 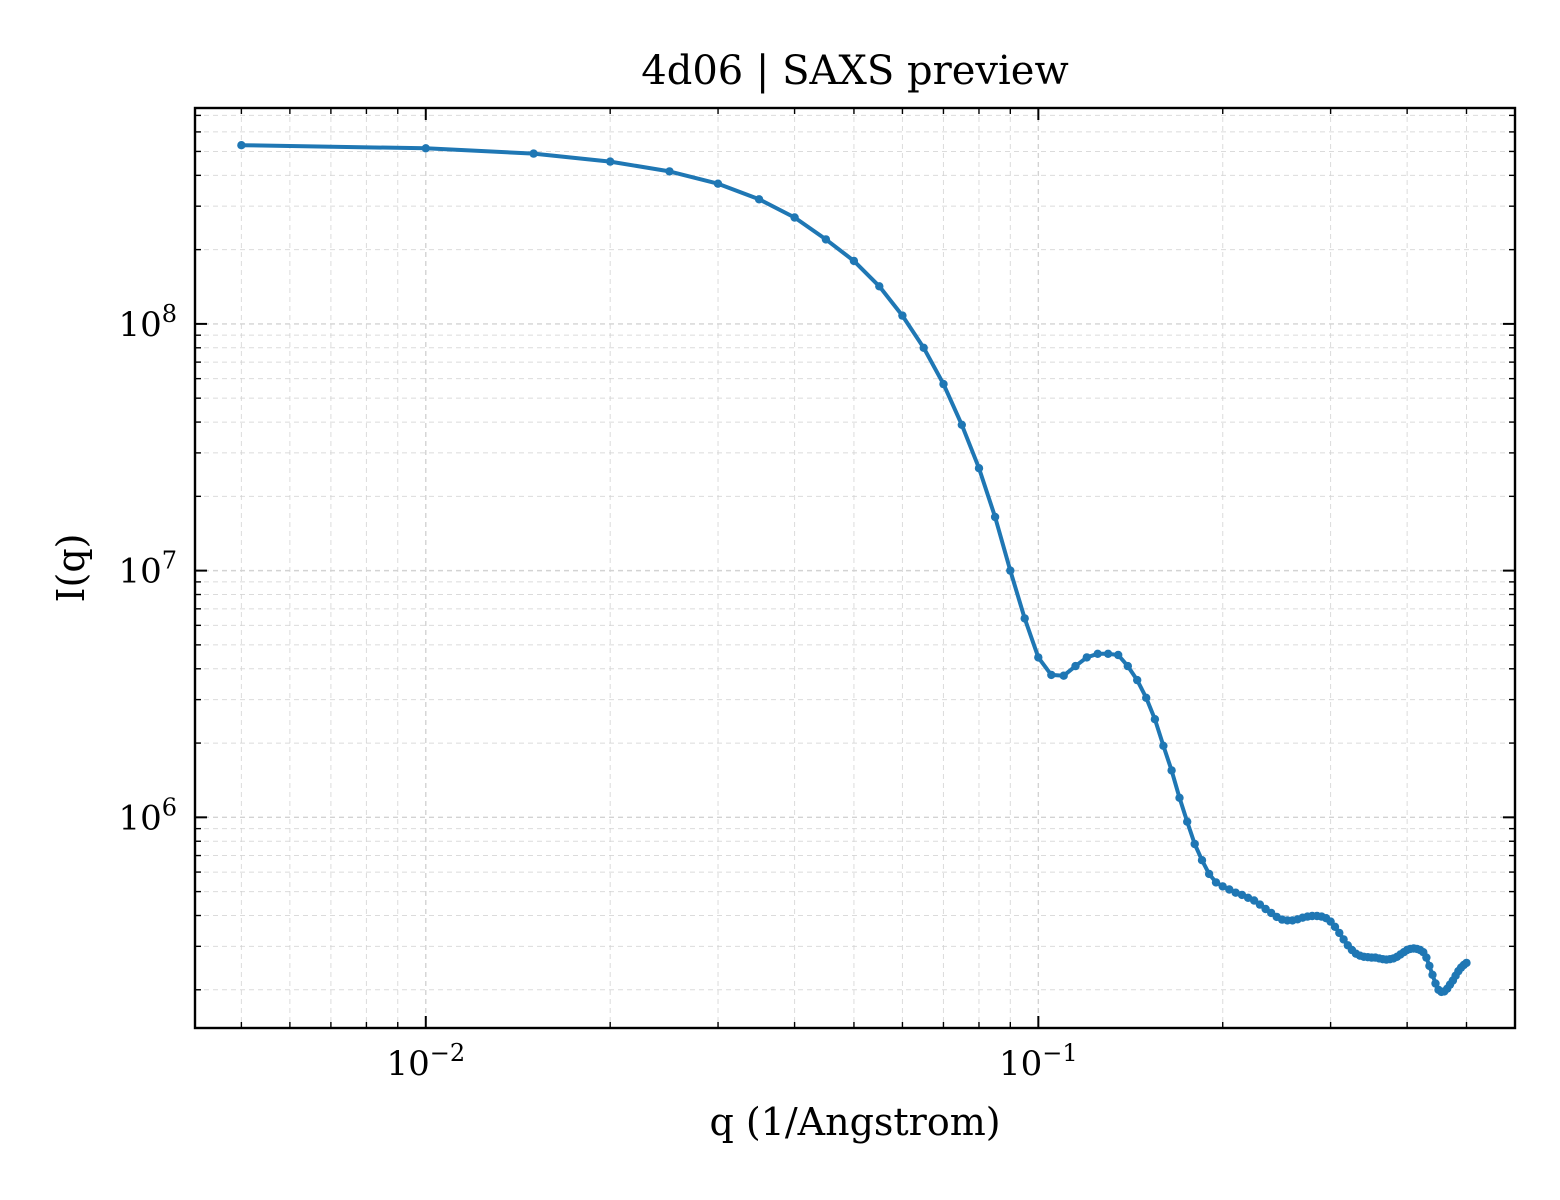 What do you see at coordinates (147, 569) in the screenshot?
I see `y-tick-label: 10⁷` at bounding box center [147, 569].